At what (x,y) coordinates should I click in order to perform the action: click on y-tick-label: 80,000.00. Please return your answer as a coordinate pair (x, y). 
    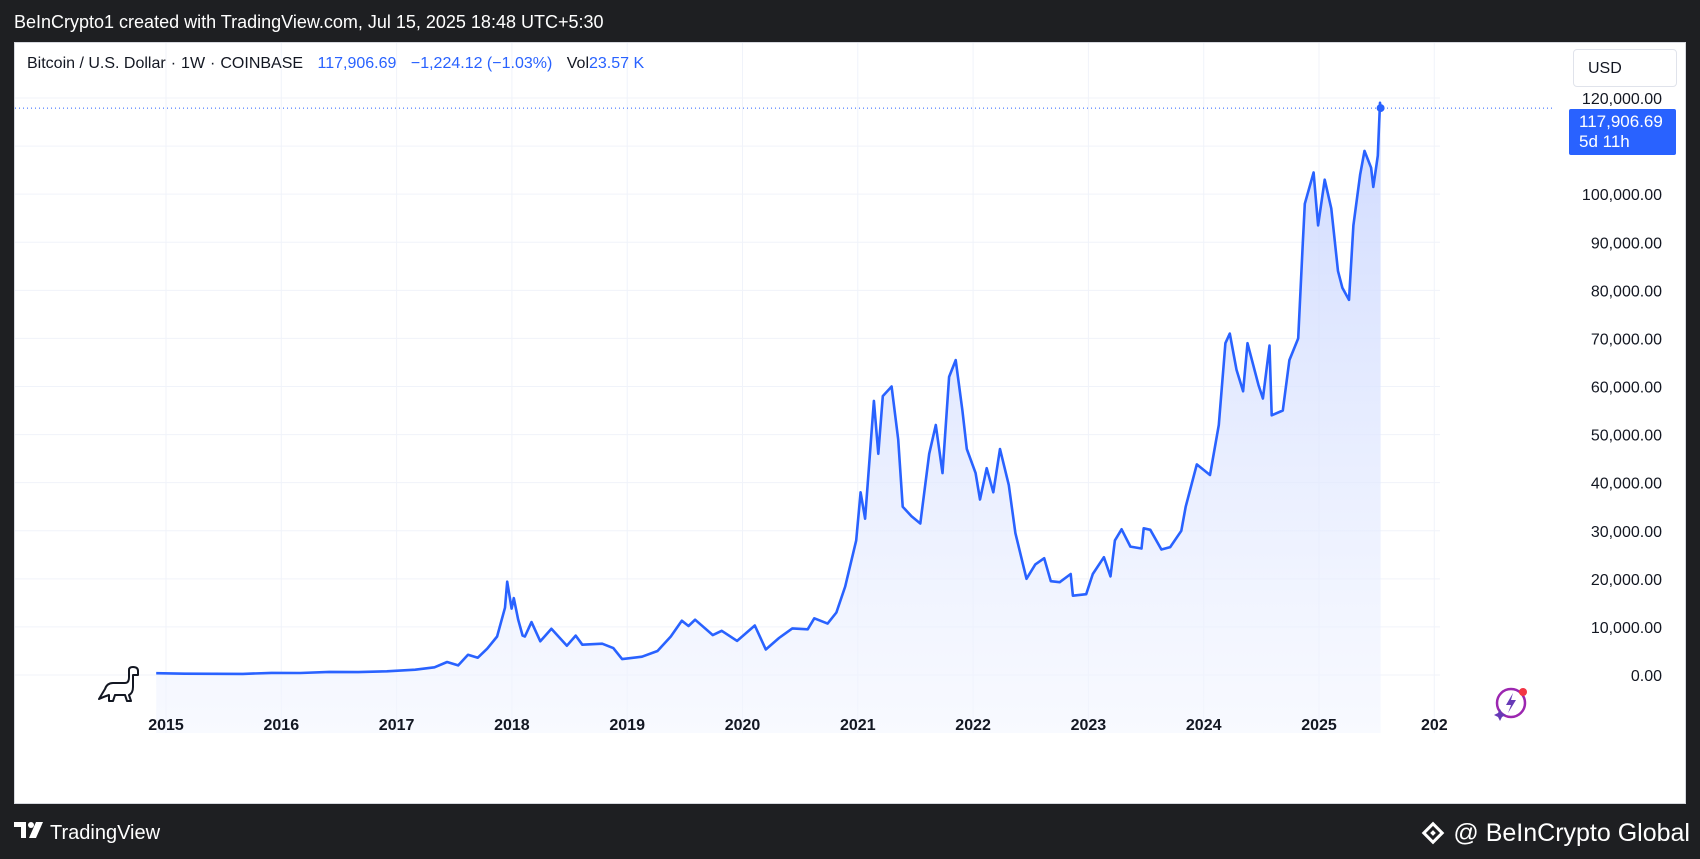
    Looking at the image, I should click on (1626, 291).